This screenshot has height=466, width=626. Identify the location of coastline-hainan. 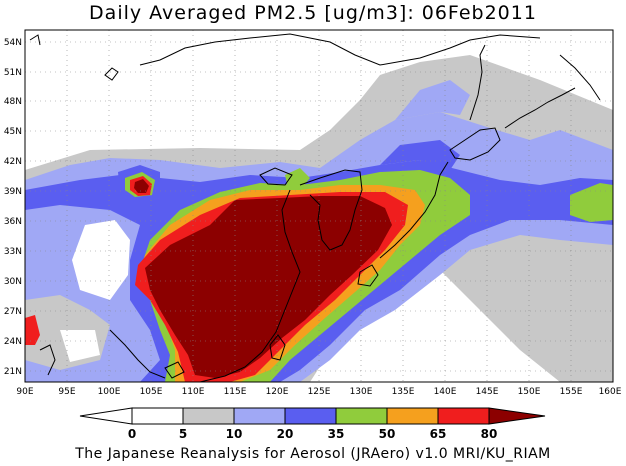
(174, 370).